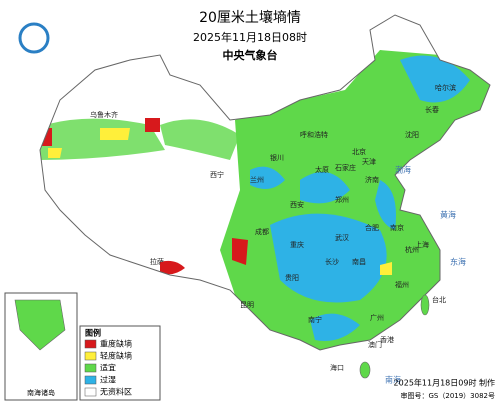 Image resolution: width=500 pixels, height=405 pixels. I want to click on place-label: 长沙, so click(332, 261).